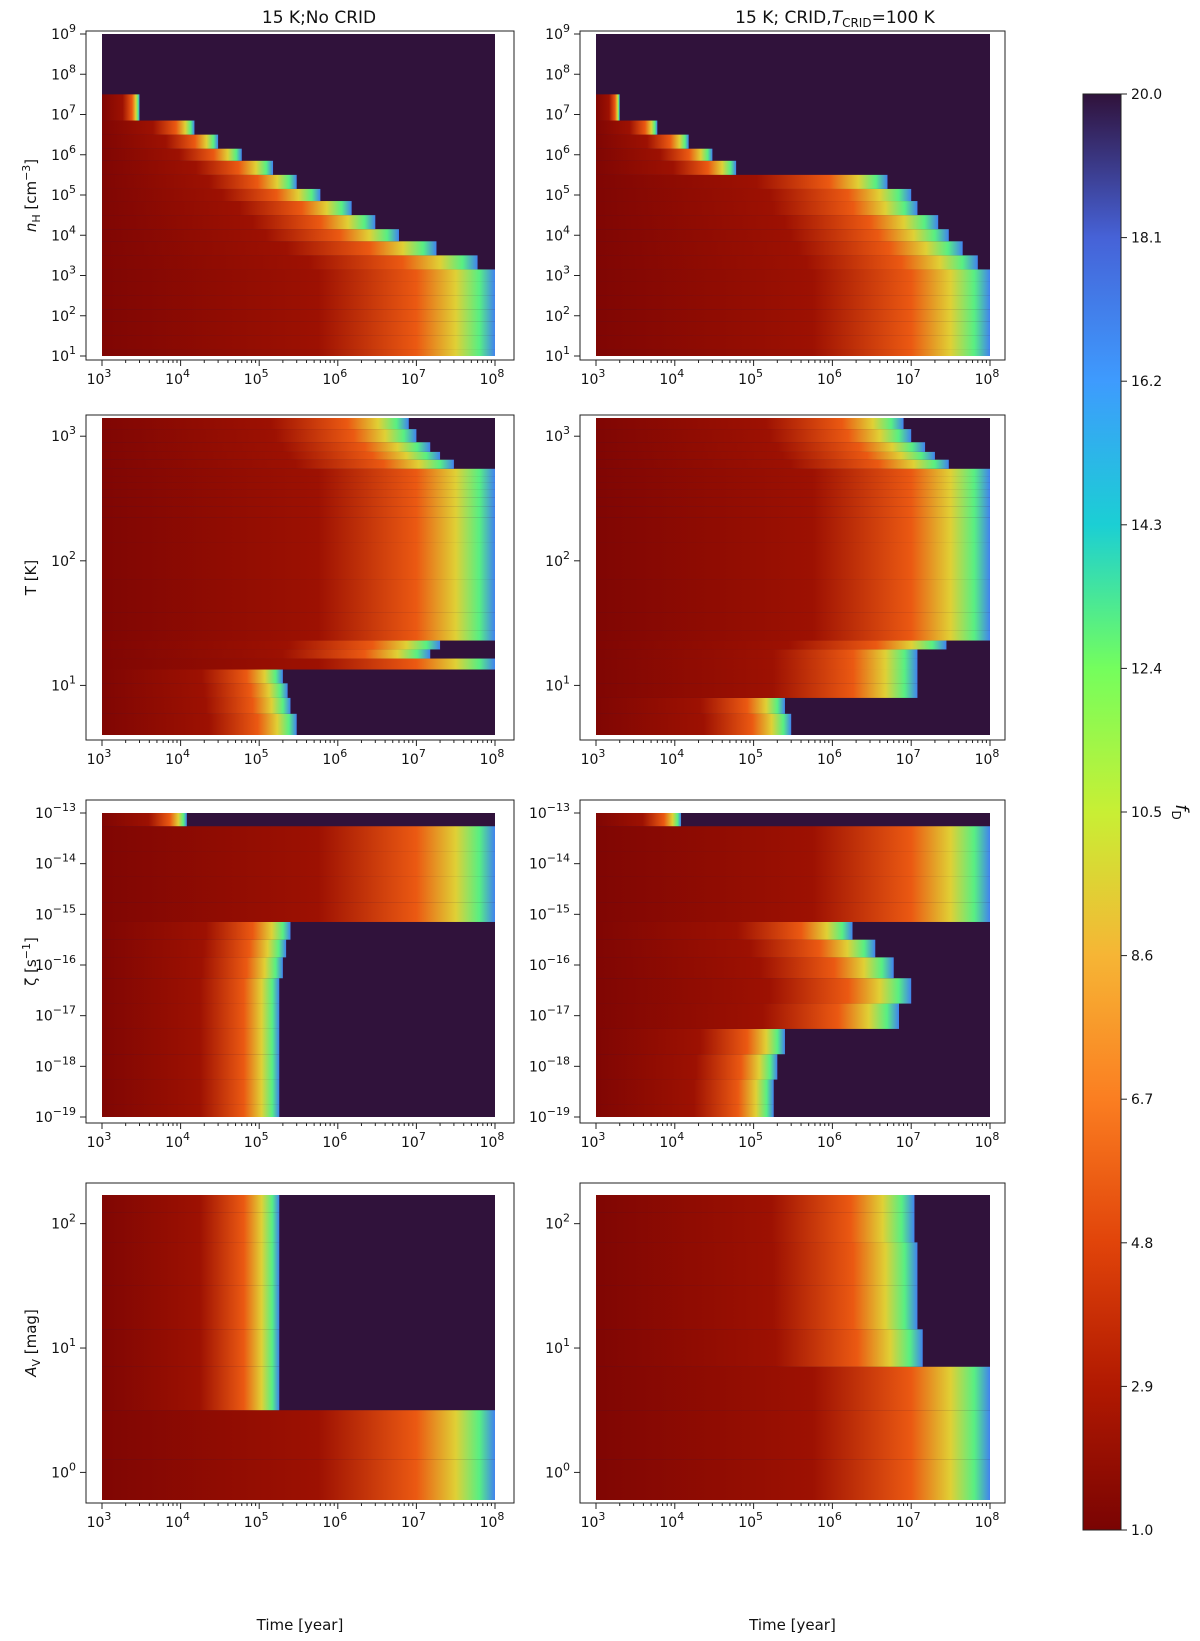 The height and width of the screenshot is (1641, 1200). Describe the element at coordinates (1142, 1387) in the screenshot. I see `colorbar-tick-label: 2.9` at that location.